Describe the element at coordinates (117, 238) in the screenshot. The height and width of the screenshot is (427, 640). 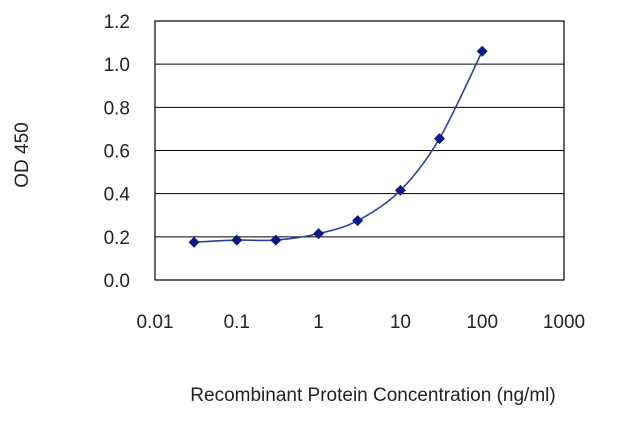
I see `y-tick-label: 0.2` at that location.